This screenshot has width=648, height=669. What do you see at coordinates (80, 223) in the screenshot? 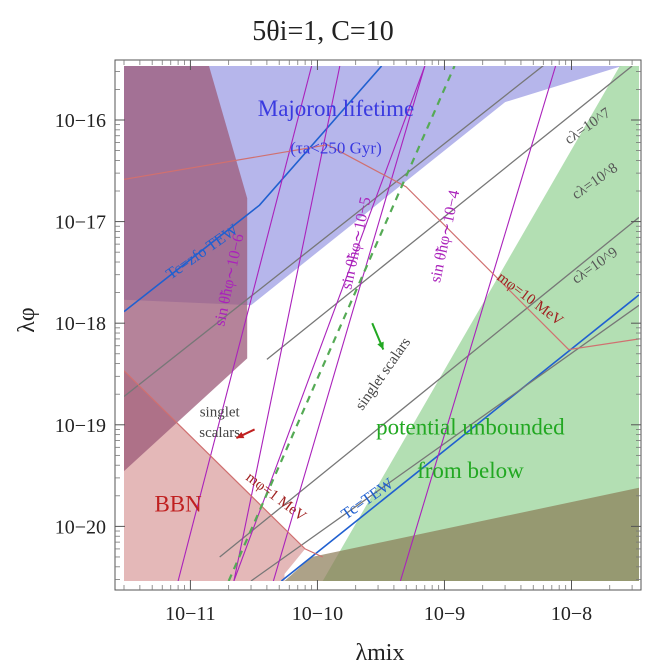
I see `y-tick-label: 10−17` at bounding box center [80, 223].